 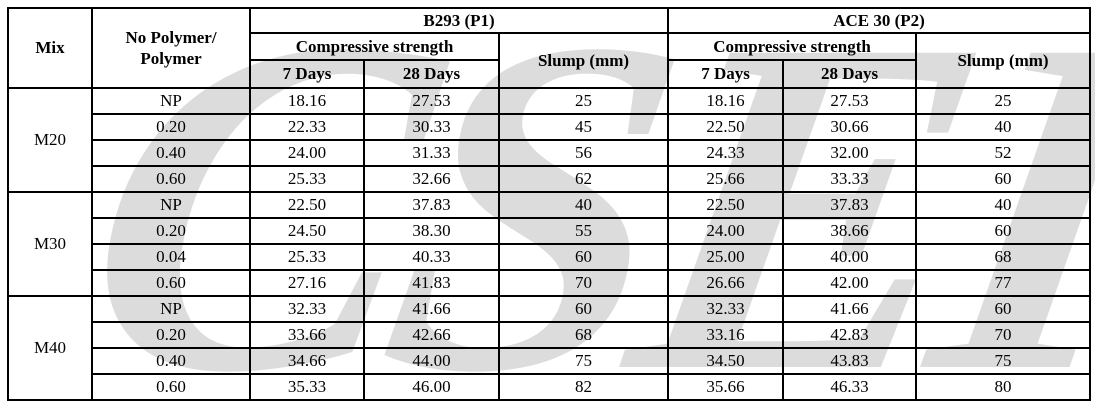 I want to click on table-row: 0.60 25.33 32.66 62 25.66 33.33 60, so click(x=550, y=179).